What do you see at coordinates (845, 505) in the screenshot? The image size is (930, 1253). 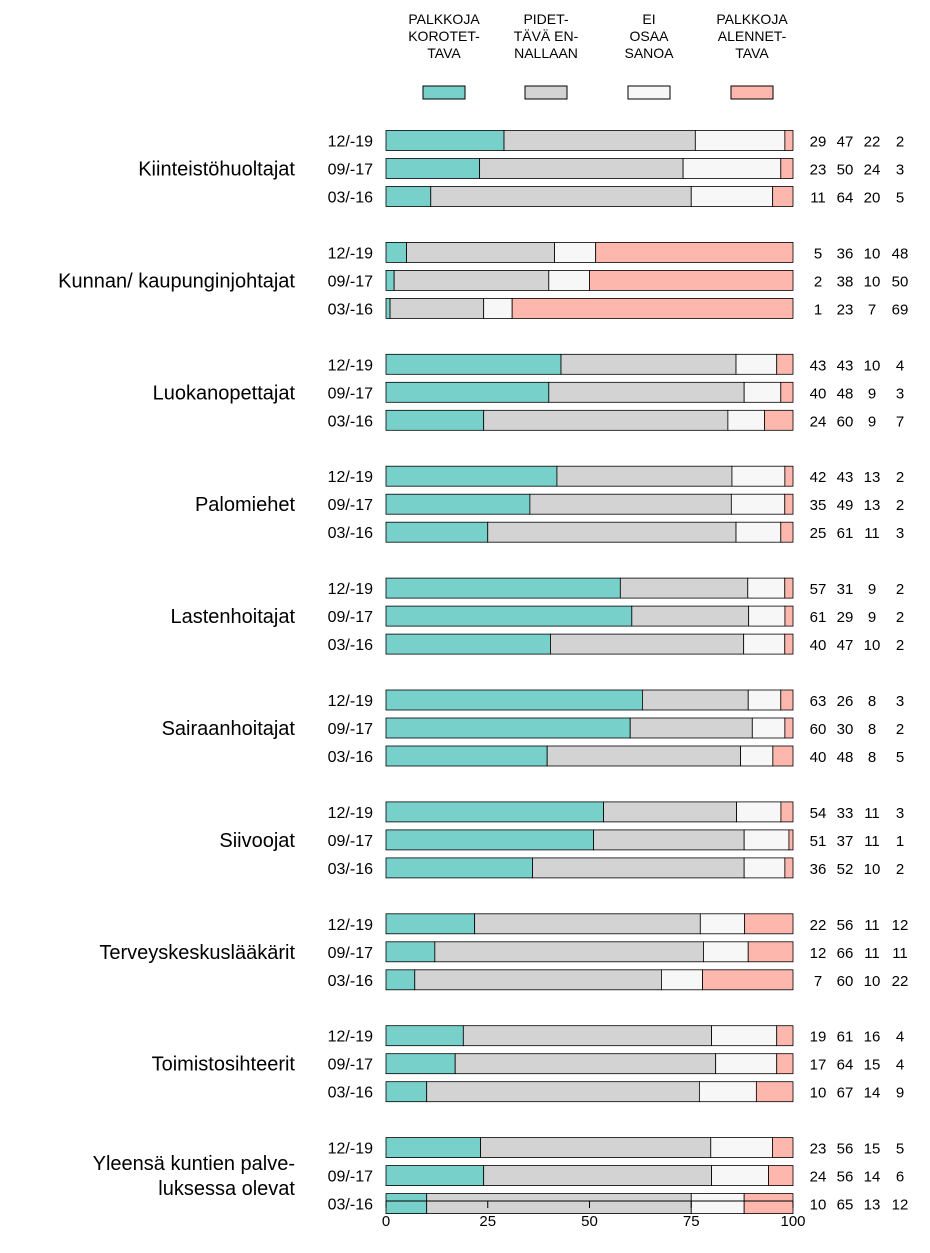 I see `value-label: 49` at bounding box center [845, 505].